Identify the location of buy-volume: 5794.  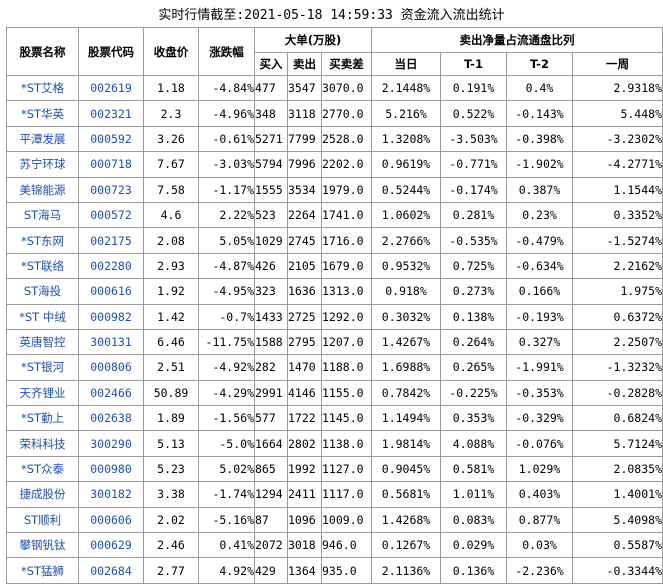
(271, 164).